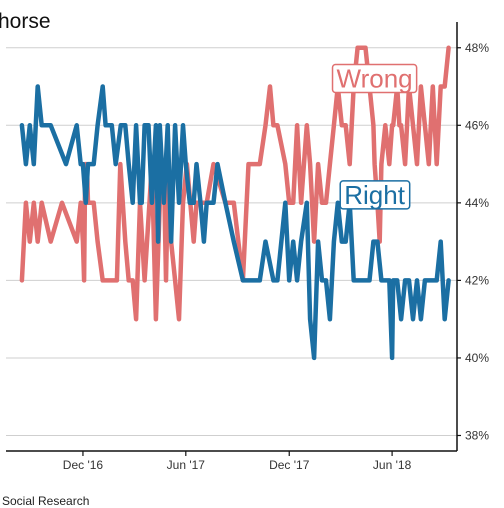  Describe the element at coordinates (374, 136) in the screenshot. I see `series-labels: Wrong Right` at that location.